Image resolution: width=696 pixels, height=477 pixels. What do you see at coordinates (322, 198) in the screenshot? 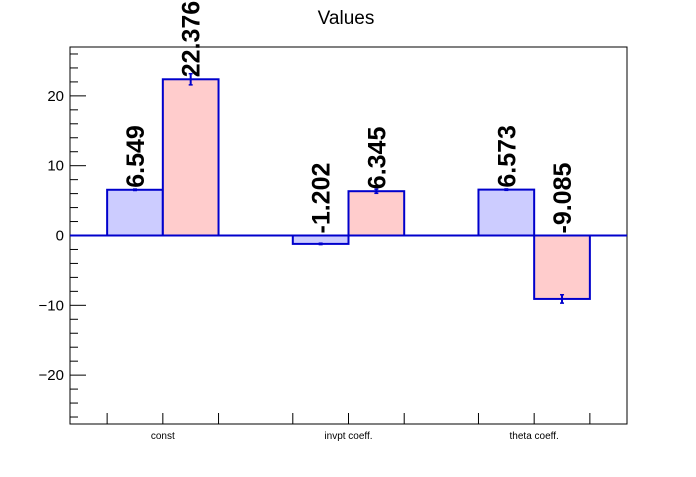
I see `data-label: -1.202` at bounding box center [322, 198].